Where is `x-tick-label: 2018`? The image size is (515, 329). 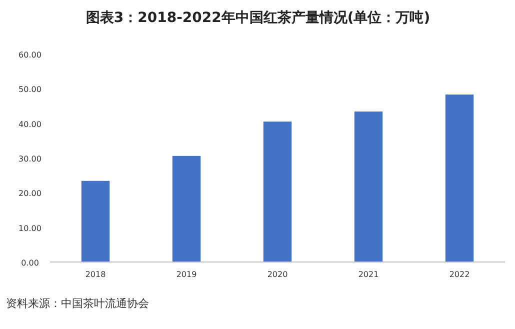
x-tick-label: 2018 is located at coordinates (95, 274).